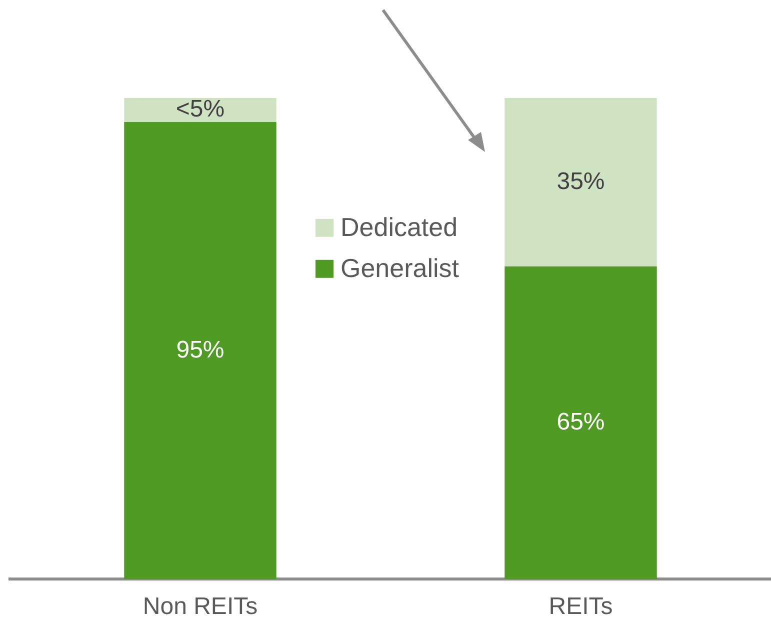 This screenshot has height=636, width=771. I want to click on legend-label: Dedicated, so click(399, 227).